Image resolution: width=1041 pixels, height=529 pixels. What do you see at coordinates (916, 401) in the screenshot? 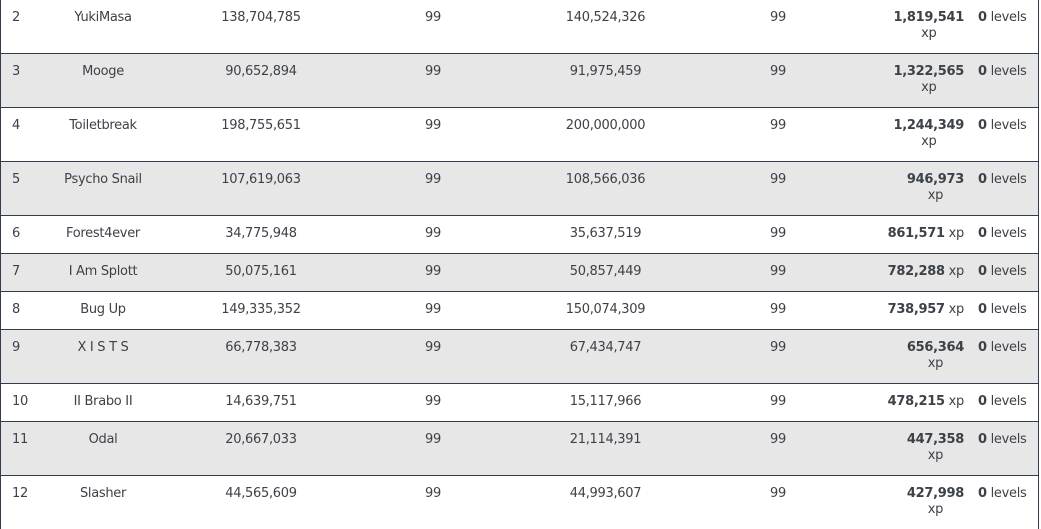
I see `xp-gained-number: 478,215` at bounding box center [916, 401].